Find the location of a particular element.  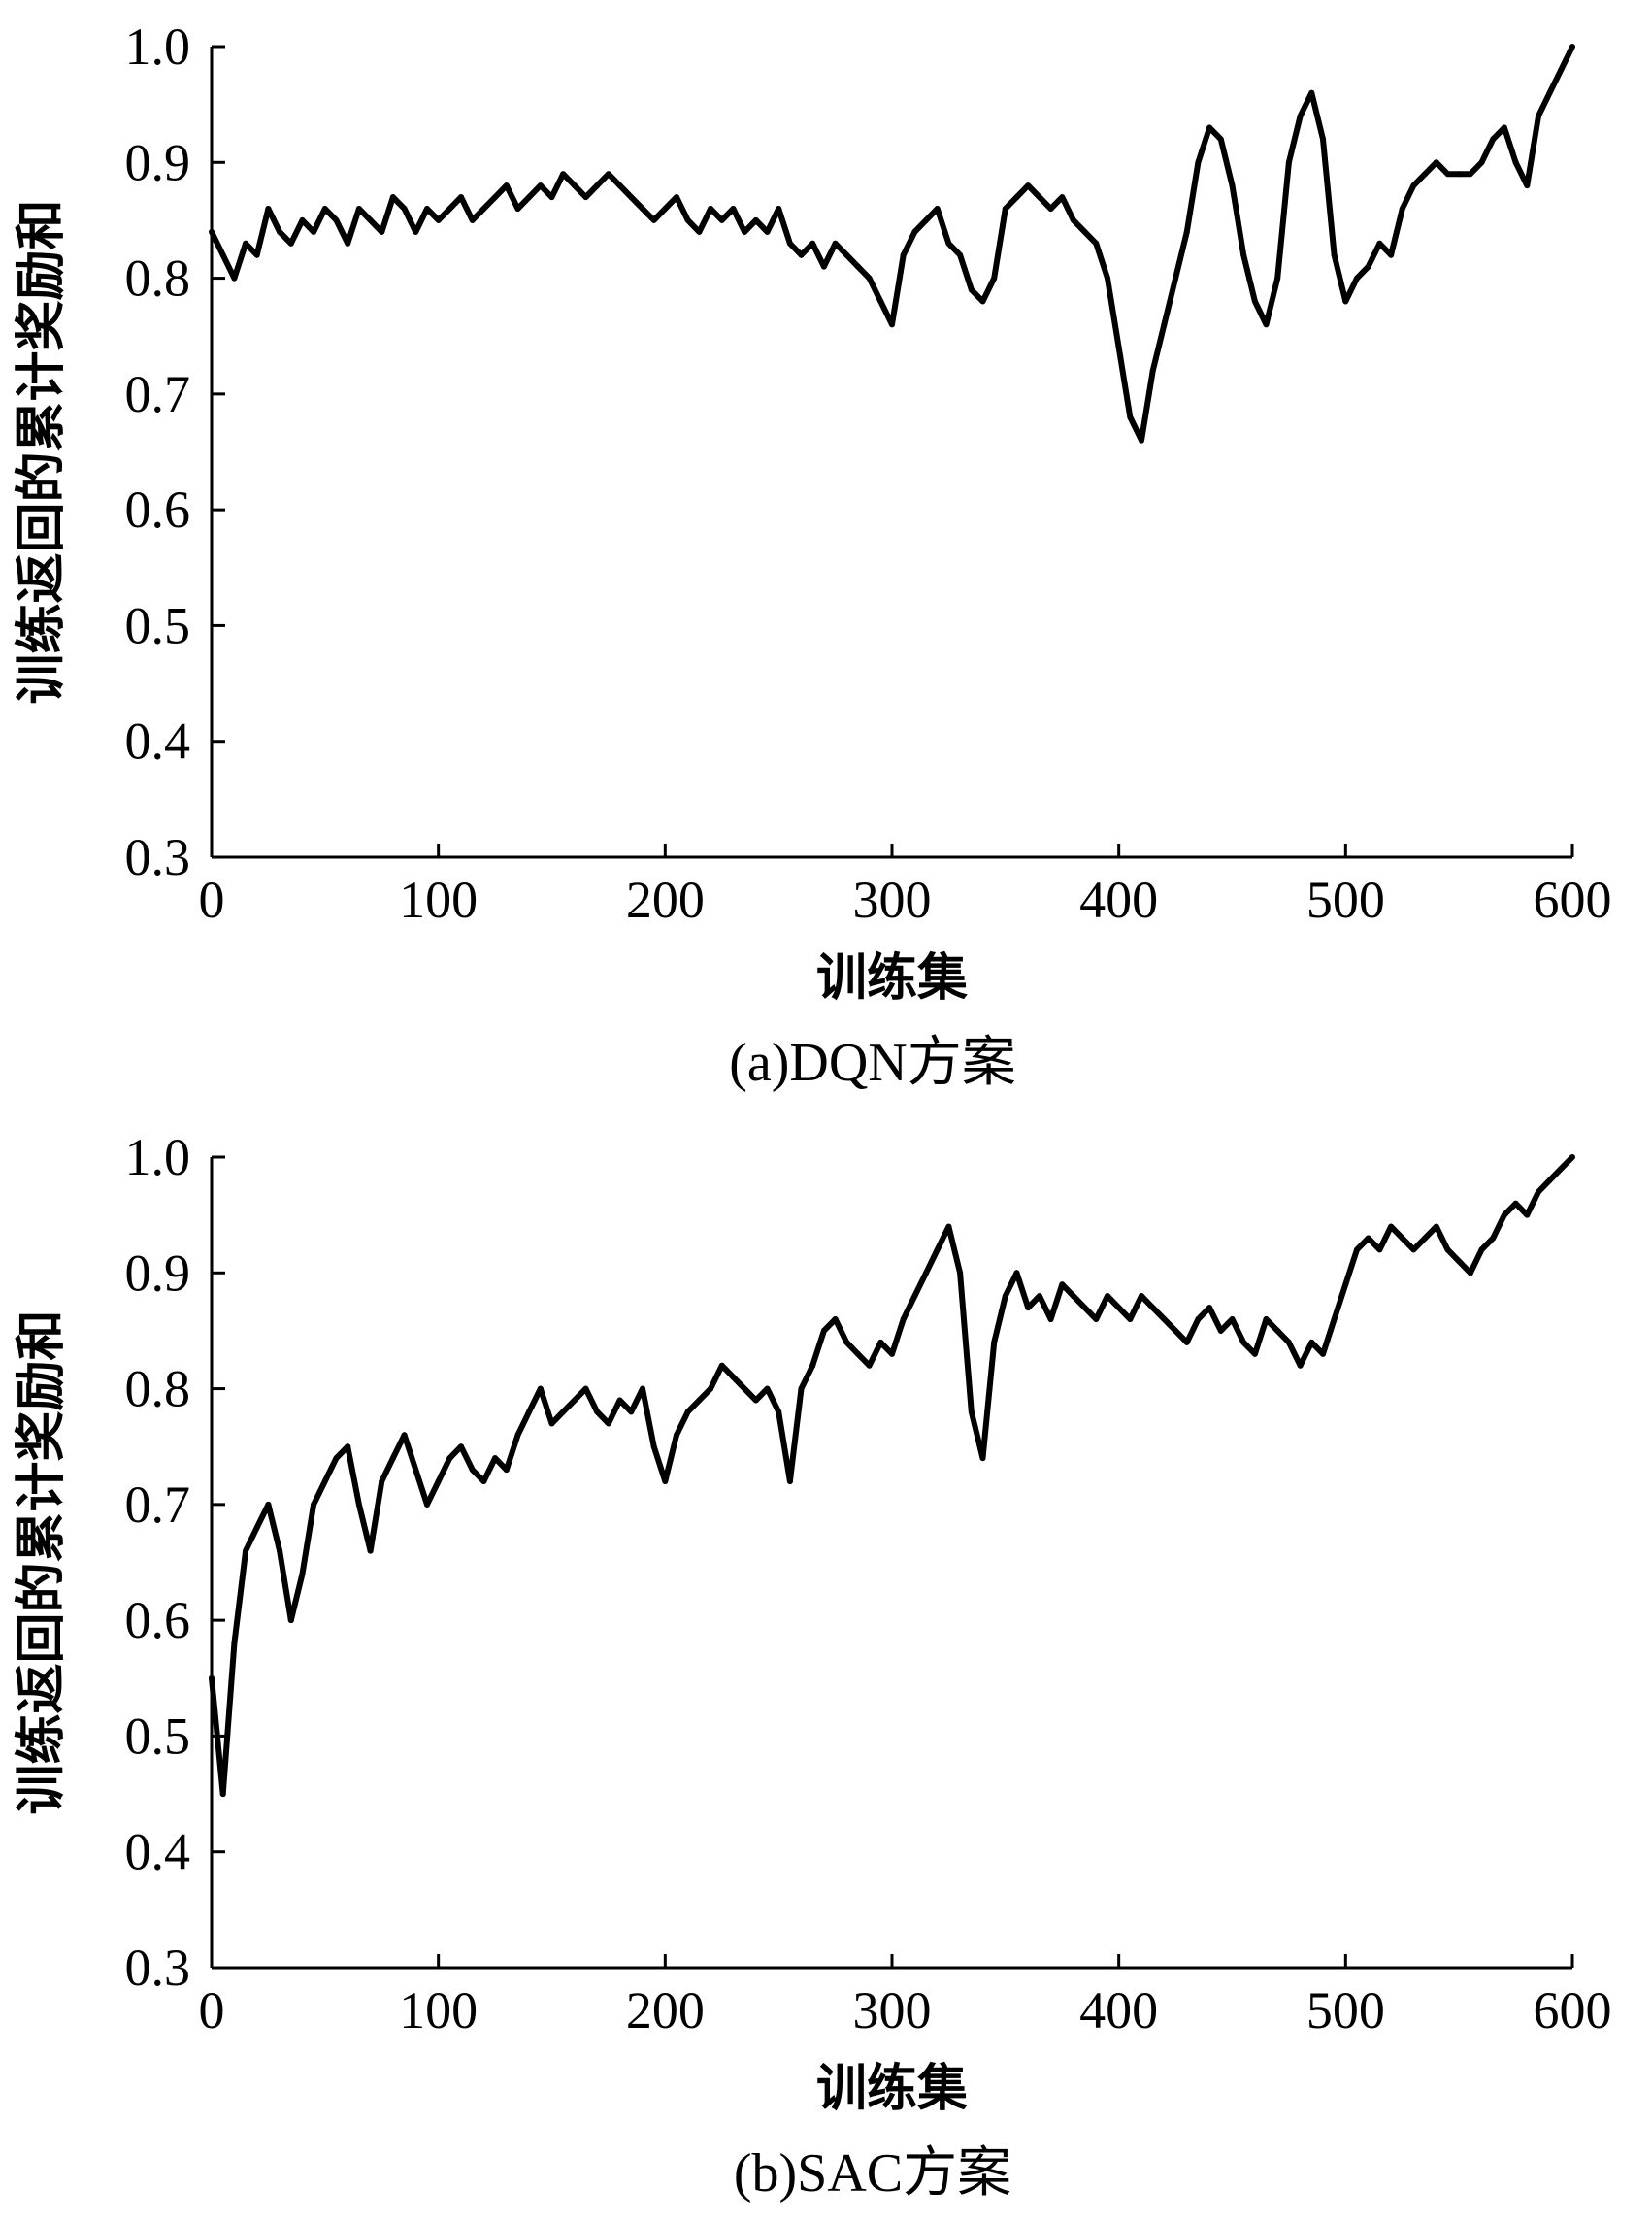

panel-caption: (b)SAC方案 is located at coordinates (872, 2173).